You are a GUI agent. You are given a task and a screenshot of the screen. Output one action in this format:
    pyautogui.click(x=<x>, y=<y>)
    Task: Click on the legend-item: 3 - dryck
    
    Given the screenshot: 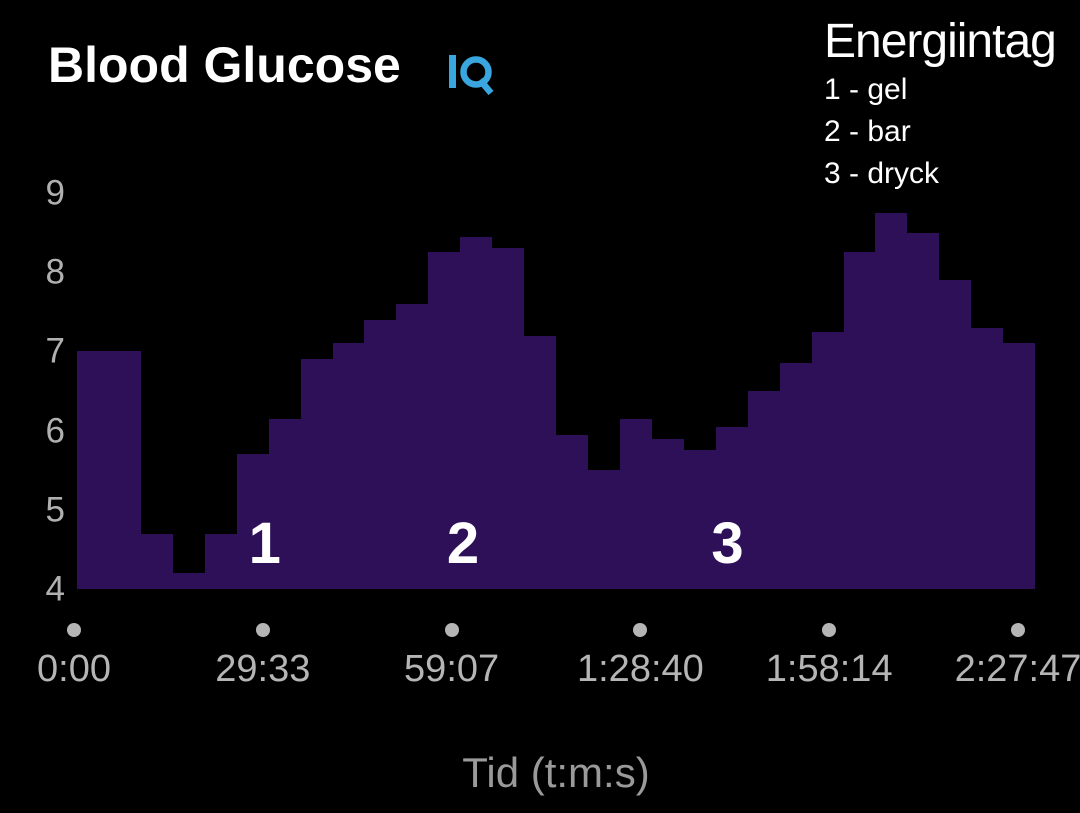 What is the action you would take?
    pyautogui.click(x=882, y=173)
    